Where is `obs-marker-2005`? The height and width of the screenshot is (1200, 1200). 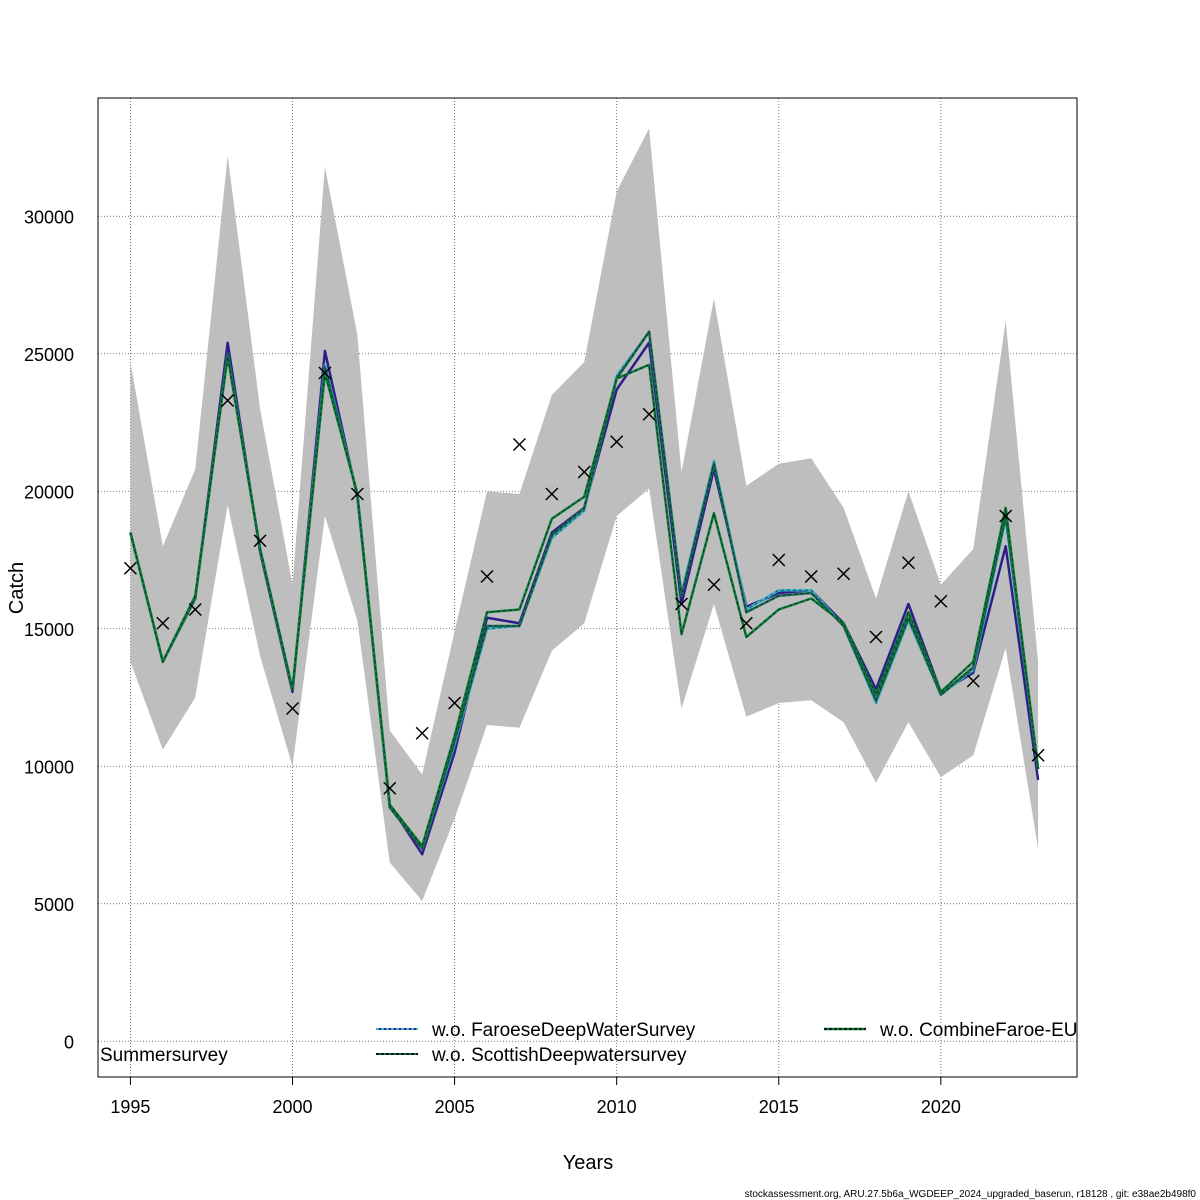 obs-marker-2005 is located at coordinates (455, 703).